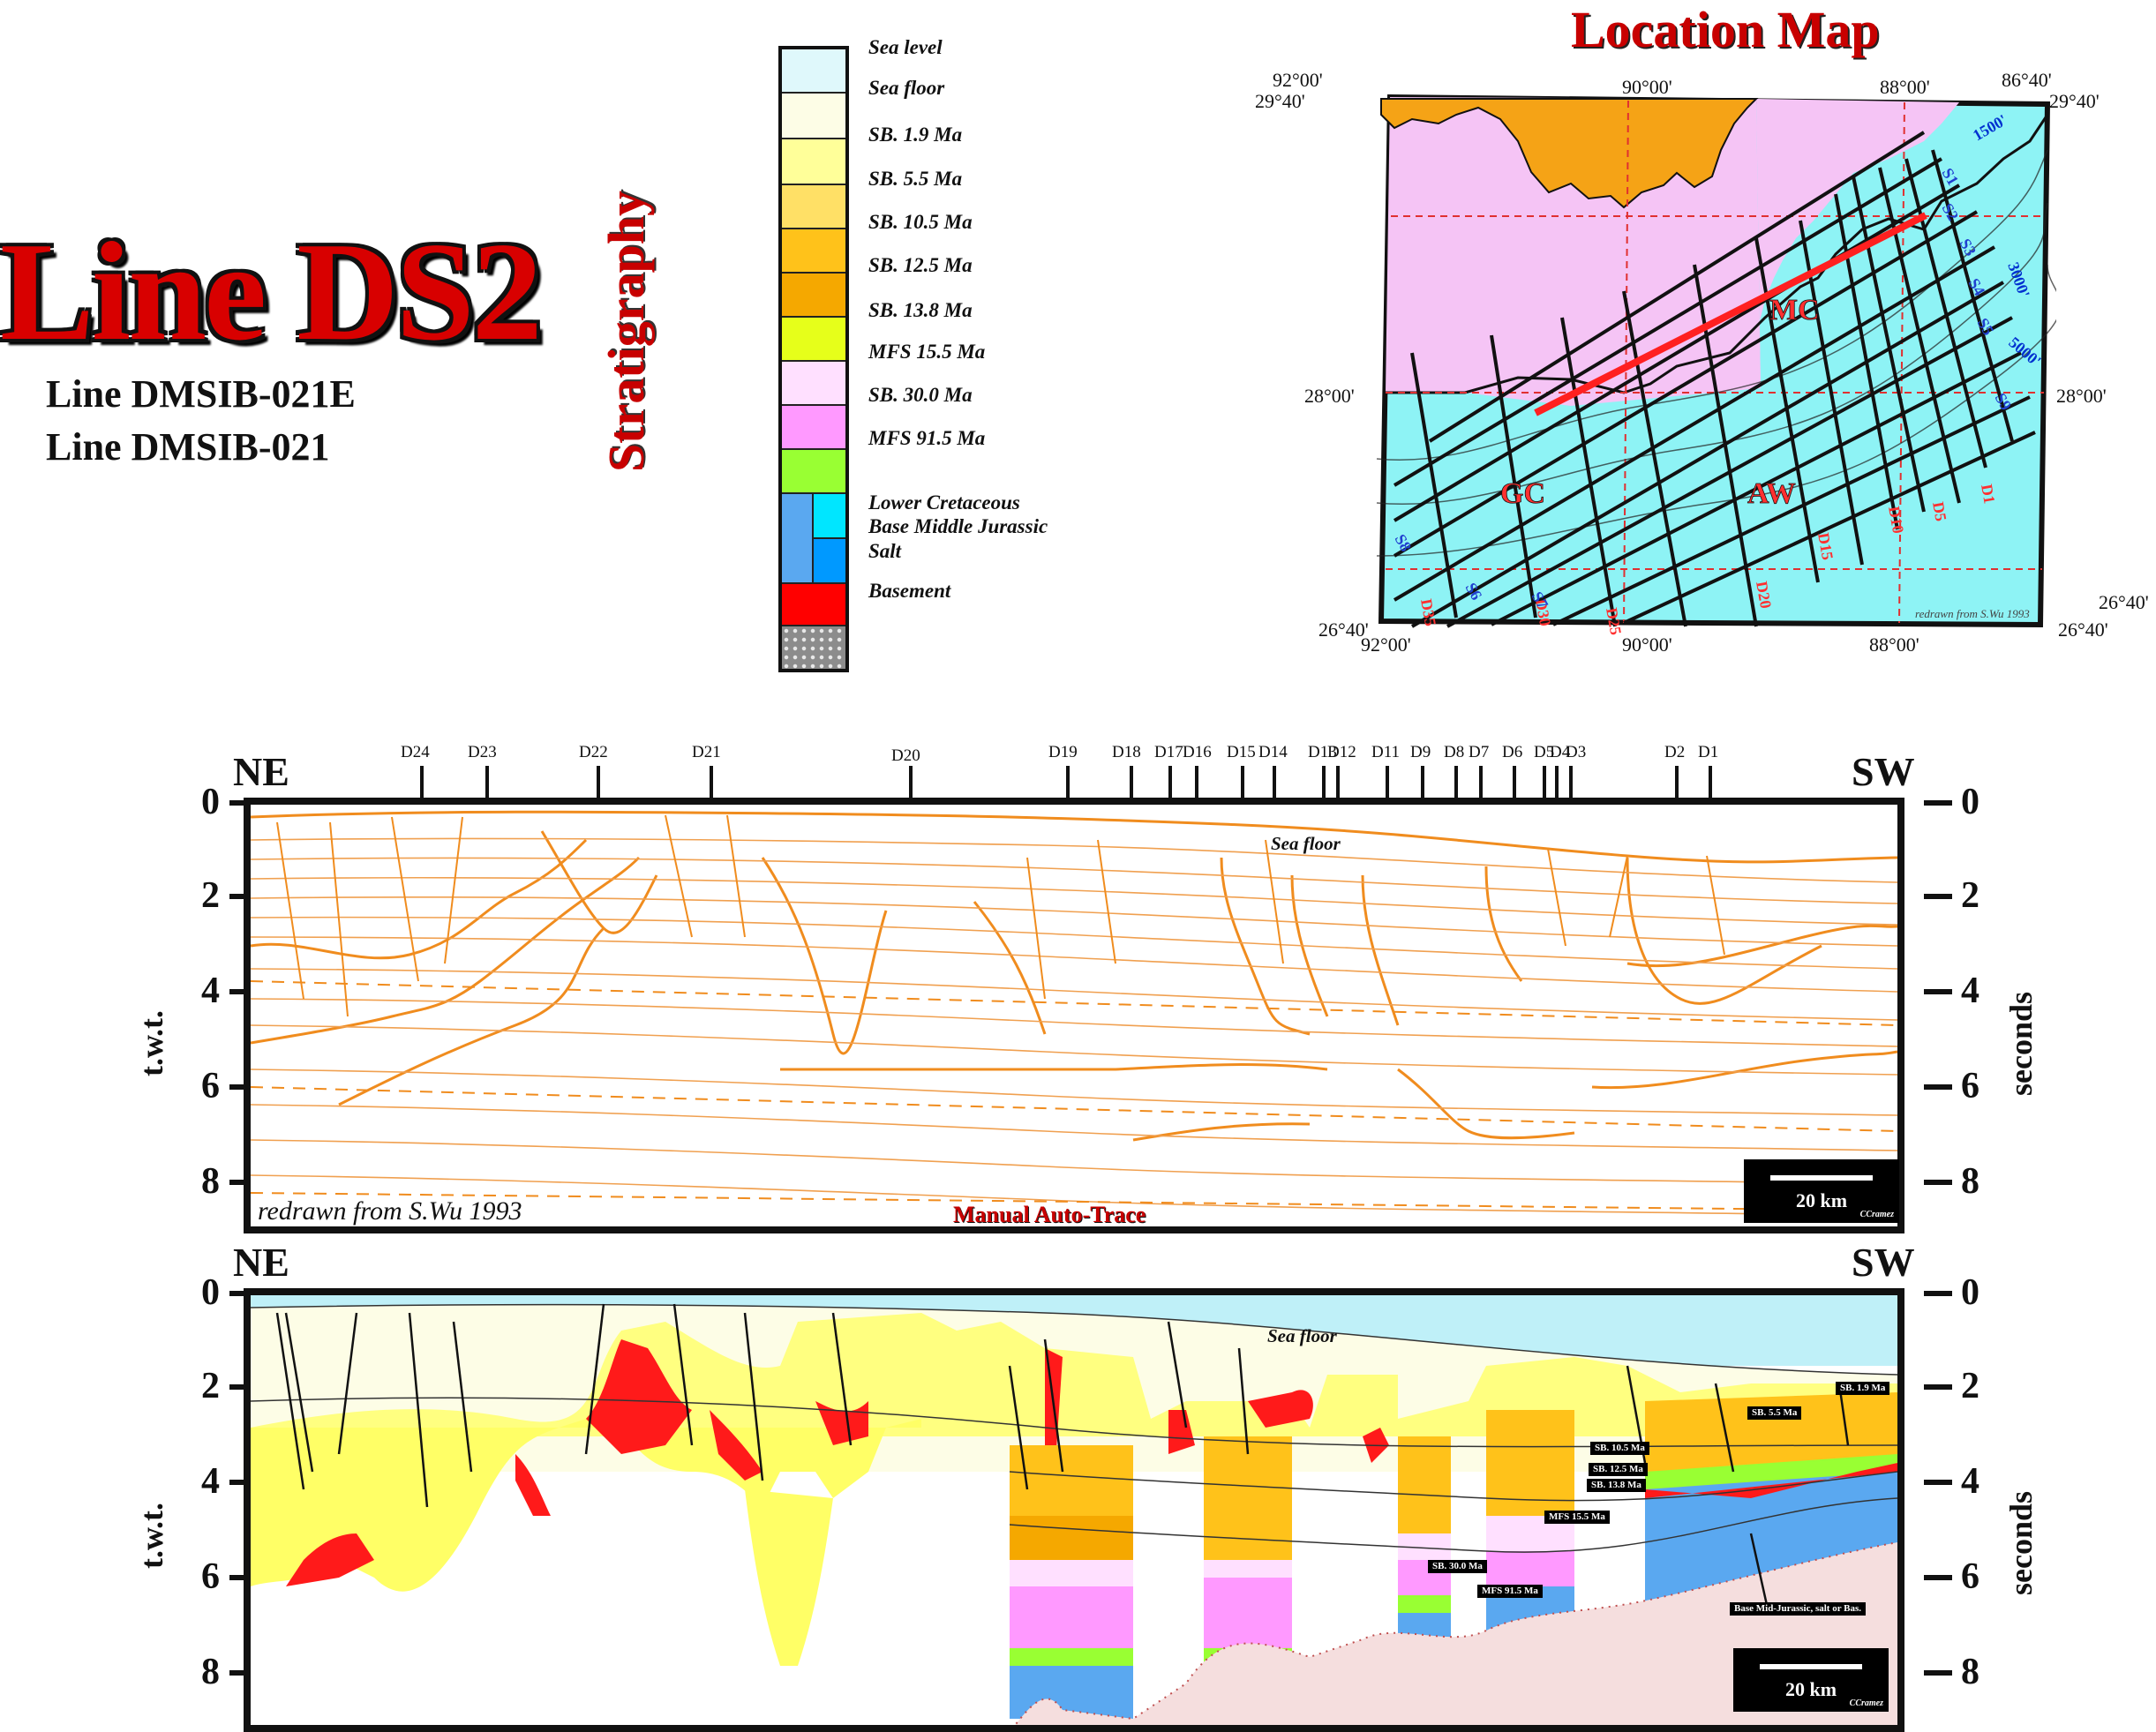 Image resolution: width=2156 pixels, height=1732 pixels. Describe the element at coordinates (814, 647) in the screenshot. I see `legend-swatch-basement` at that location.